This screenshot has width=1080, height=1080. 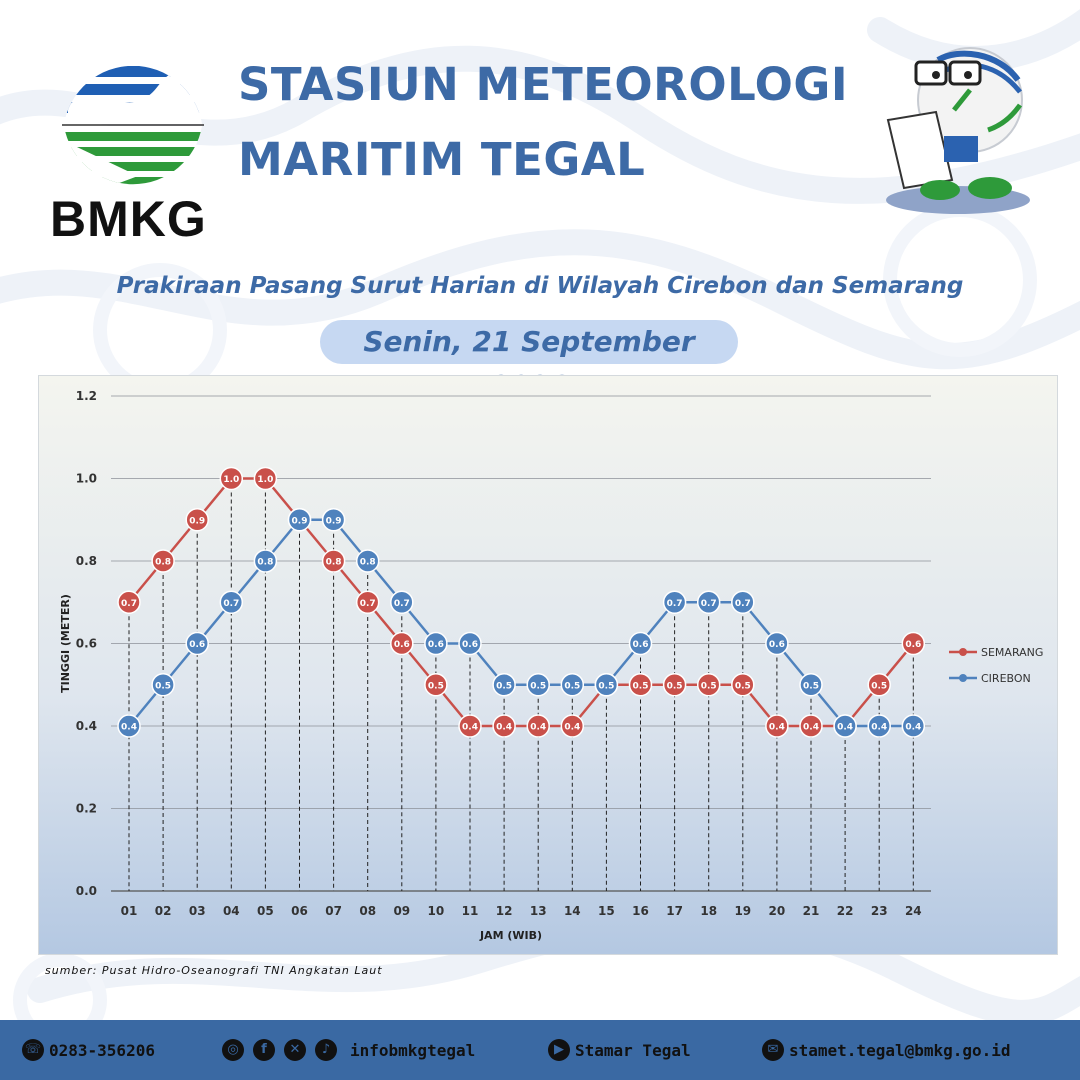 I want to click on x-tick-label: 08, so click(x=367, y=911).